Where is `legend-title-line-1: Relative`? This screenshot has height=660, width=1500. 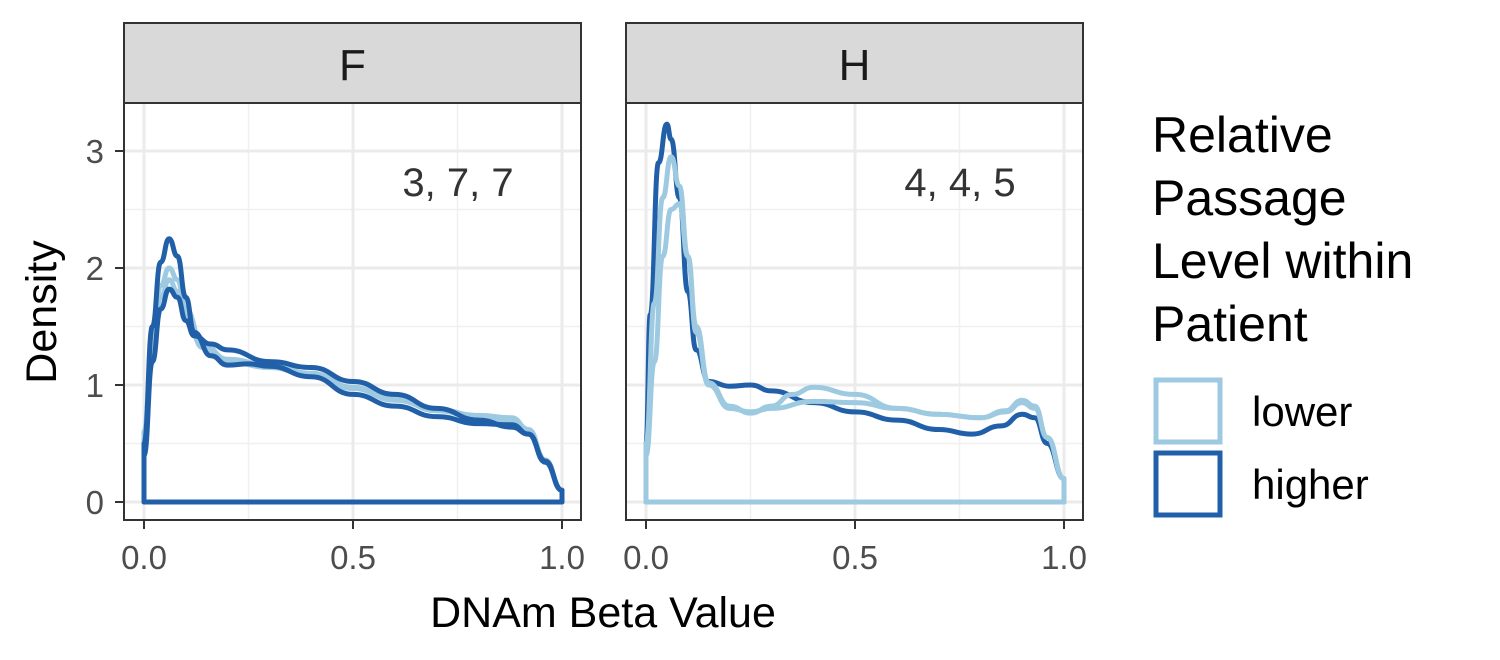
legend-title-line-1: Relative is located at coordinates (1242, 135).